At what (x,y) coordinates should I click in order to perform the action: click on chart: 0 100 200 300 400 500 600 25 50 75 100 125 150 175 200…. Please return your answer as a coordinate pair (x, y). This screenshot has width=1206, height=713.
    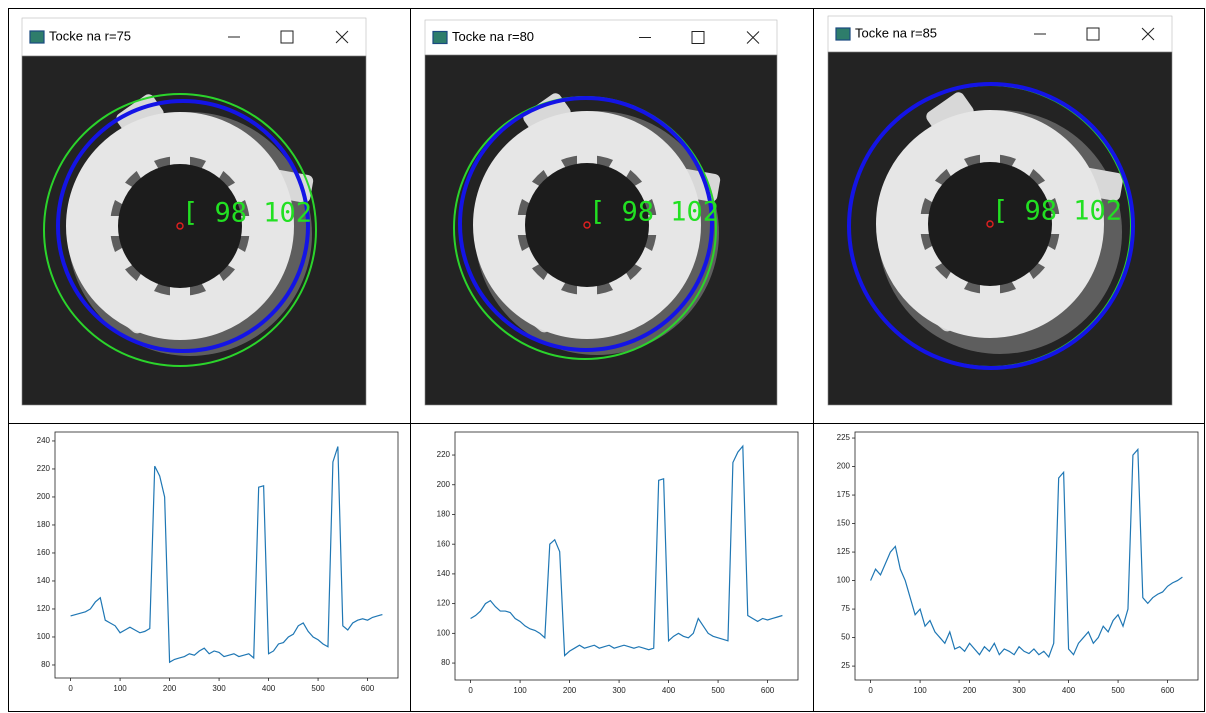
    Looking at the image, I should click on (1018, 563).